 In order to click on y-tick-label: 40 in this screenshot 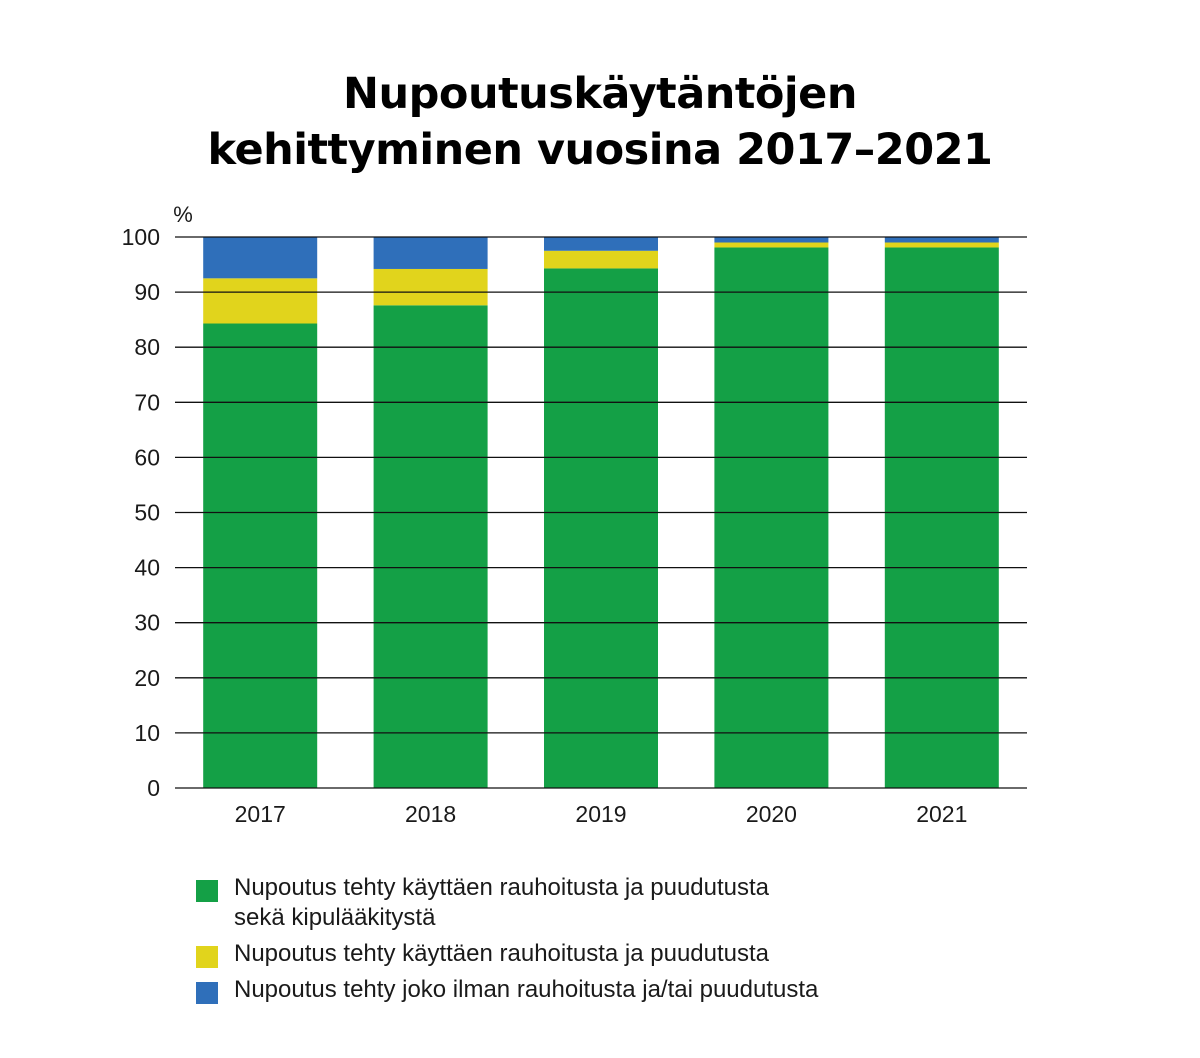, I will do `click(147, 568)`.